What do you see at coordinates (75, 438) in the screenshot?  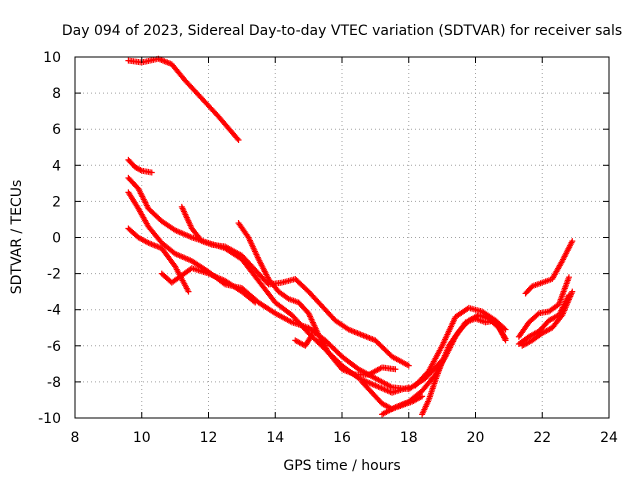 I see `x-tick-label: 8` at bounding box center [75, 438].